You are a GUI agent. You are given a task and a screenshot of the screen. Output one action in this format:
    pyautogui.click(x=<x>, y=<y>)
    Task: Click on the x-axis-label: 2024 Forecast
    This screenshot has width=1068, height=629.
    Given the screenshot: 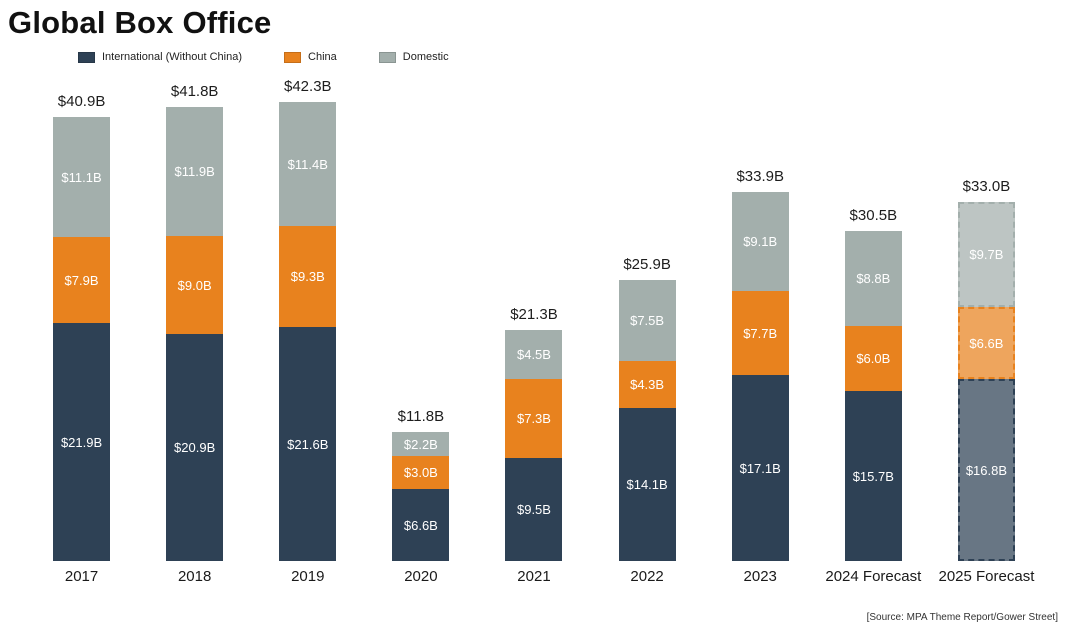 What is the action you would take?
    pyautogui.click(x=873, y=576)
    